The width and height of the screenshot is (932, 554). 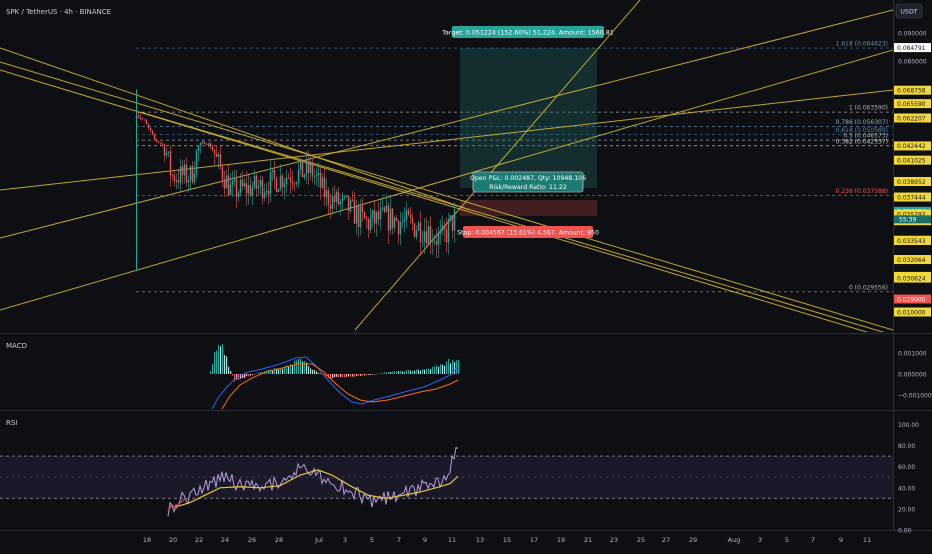 I want to click on price-badge: 0.041025, so click(x=912, y=160).